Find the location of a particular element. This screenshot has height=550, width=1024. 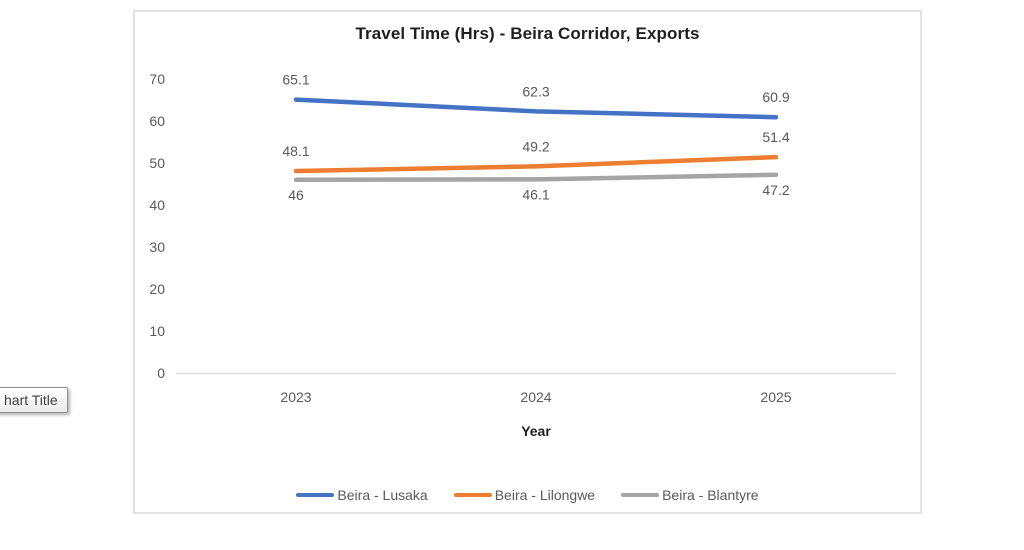

y-tick-label: 20 is located at coordinates (157, 289).